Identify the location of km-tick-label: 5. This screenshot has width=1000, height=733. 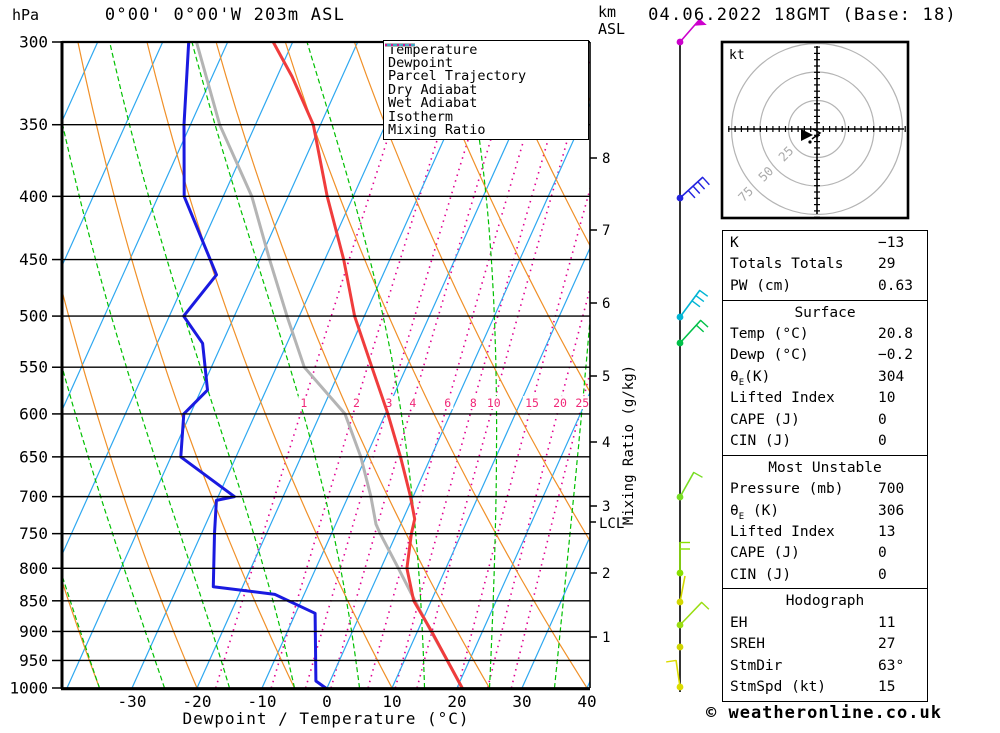
(606, 377).